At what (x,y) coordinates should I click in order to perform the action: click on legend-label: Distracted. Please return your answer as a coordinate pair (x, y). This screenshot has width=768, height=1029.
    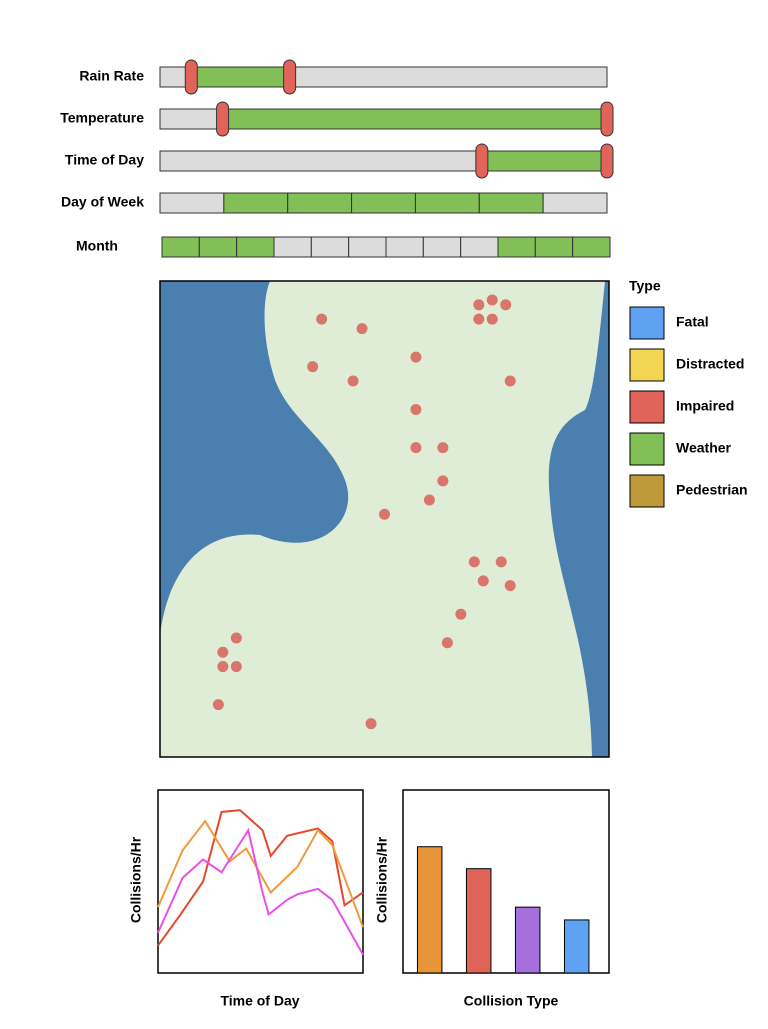
    Looking at the image, I should click on (710, 364).